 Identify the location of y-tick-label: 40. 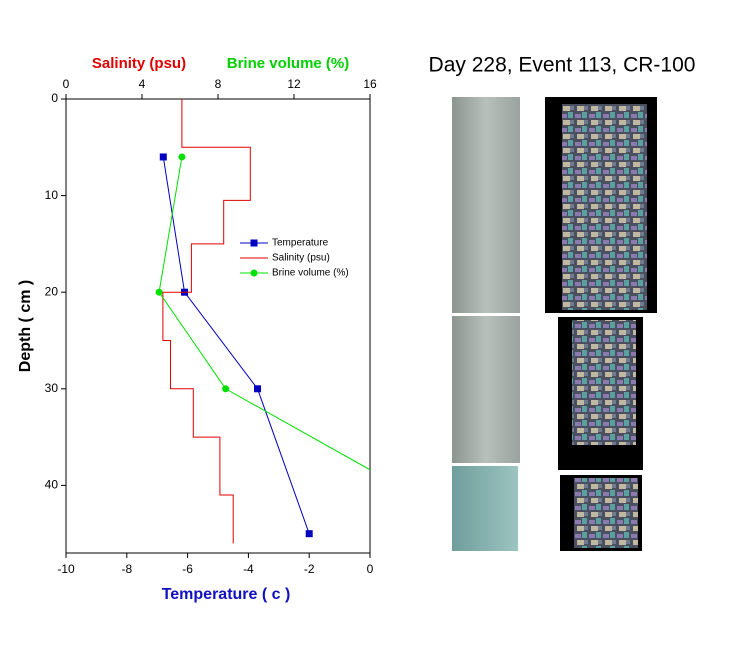
(52, 485).